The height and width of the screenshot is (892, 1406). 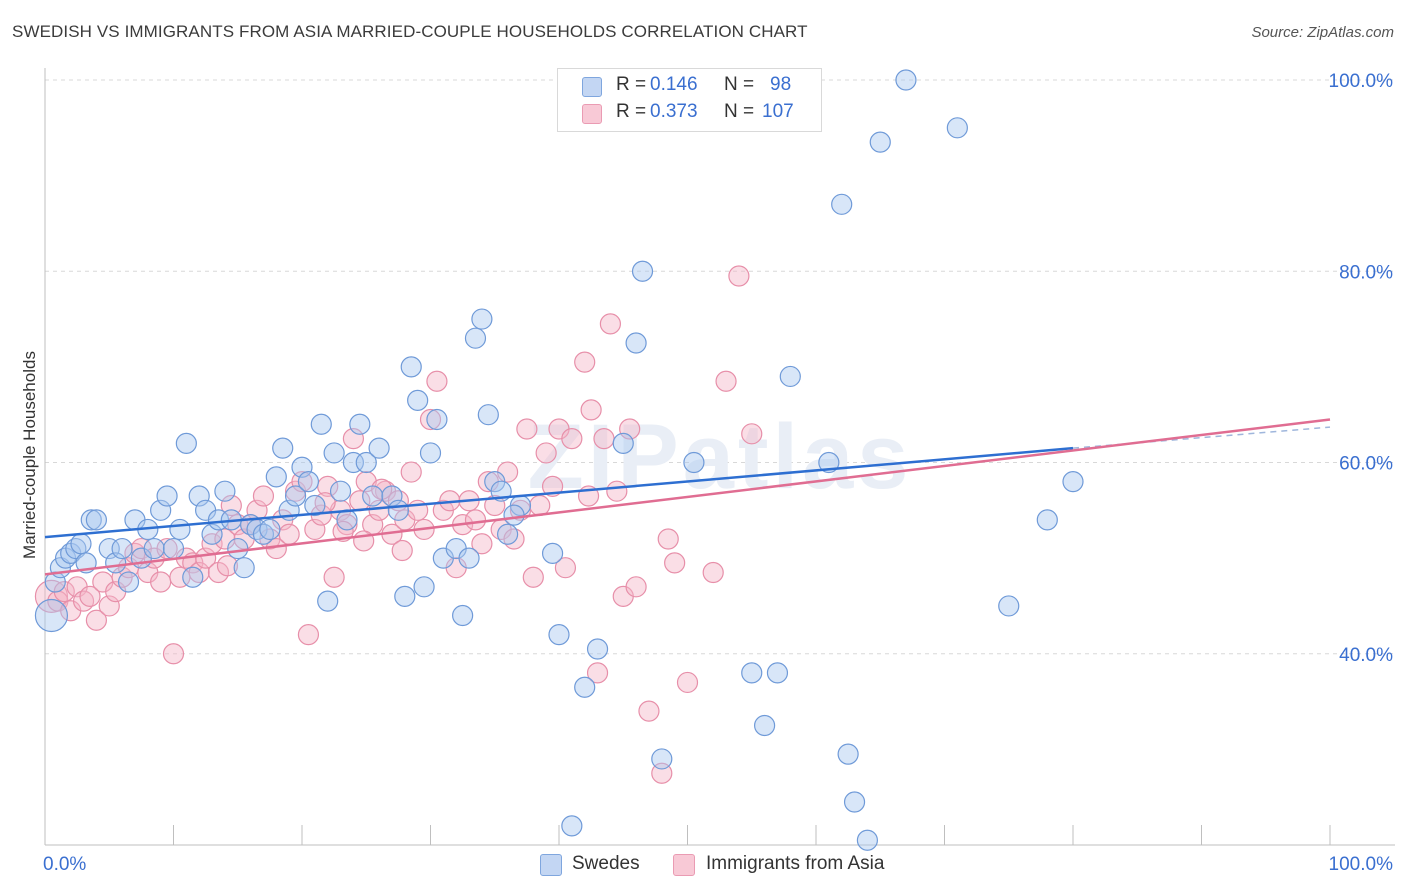 I want to click on bottom-legend-label-swedes: Swedes, so click(x=606, y=863).